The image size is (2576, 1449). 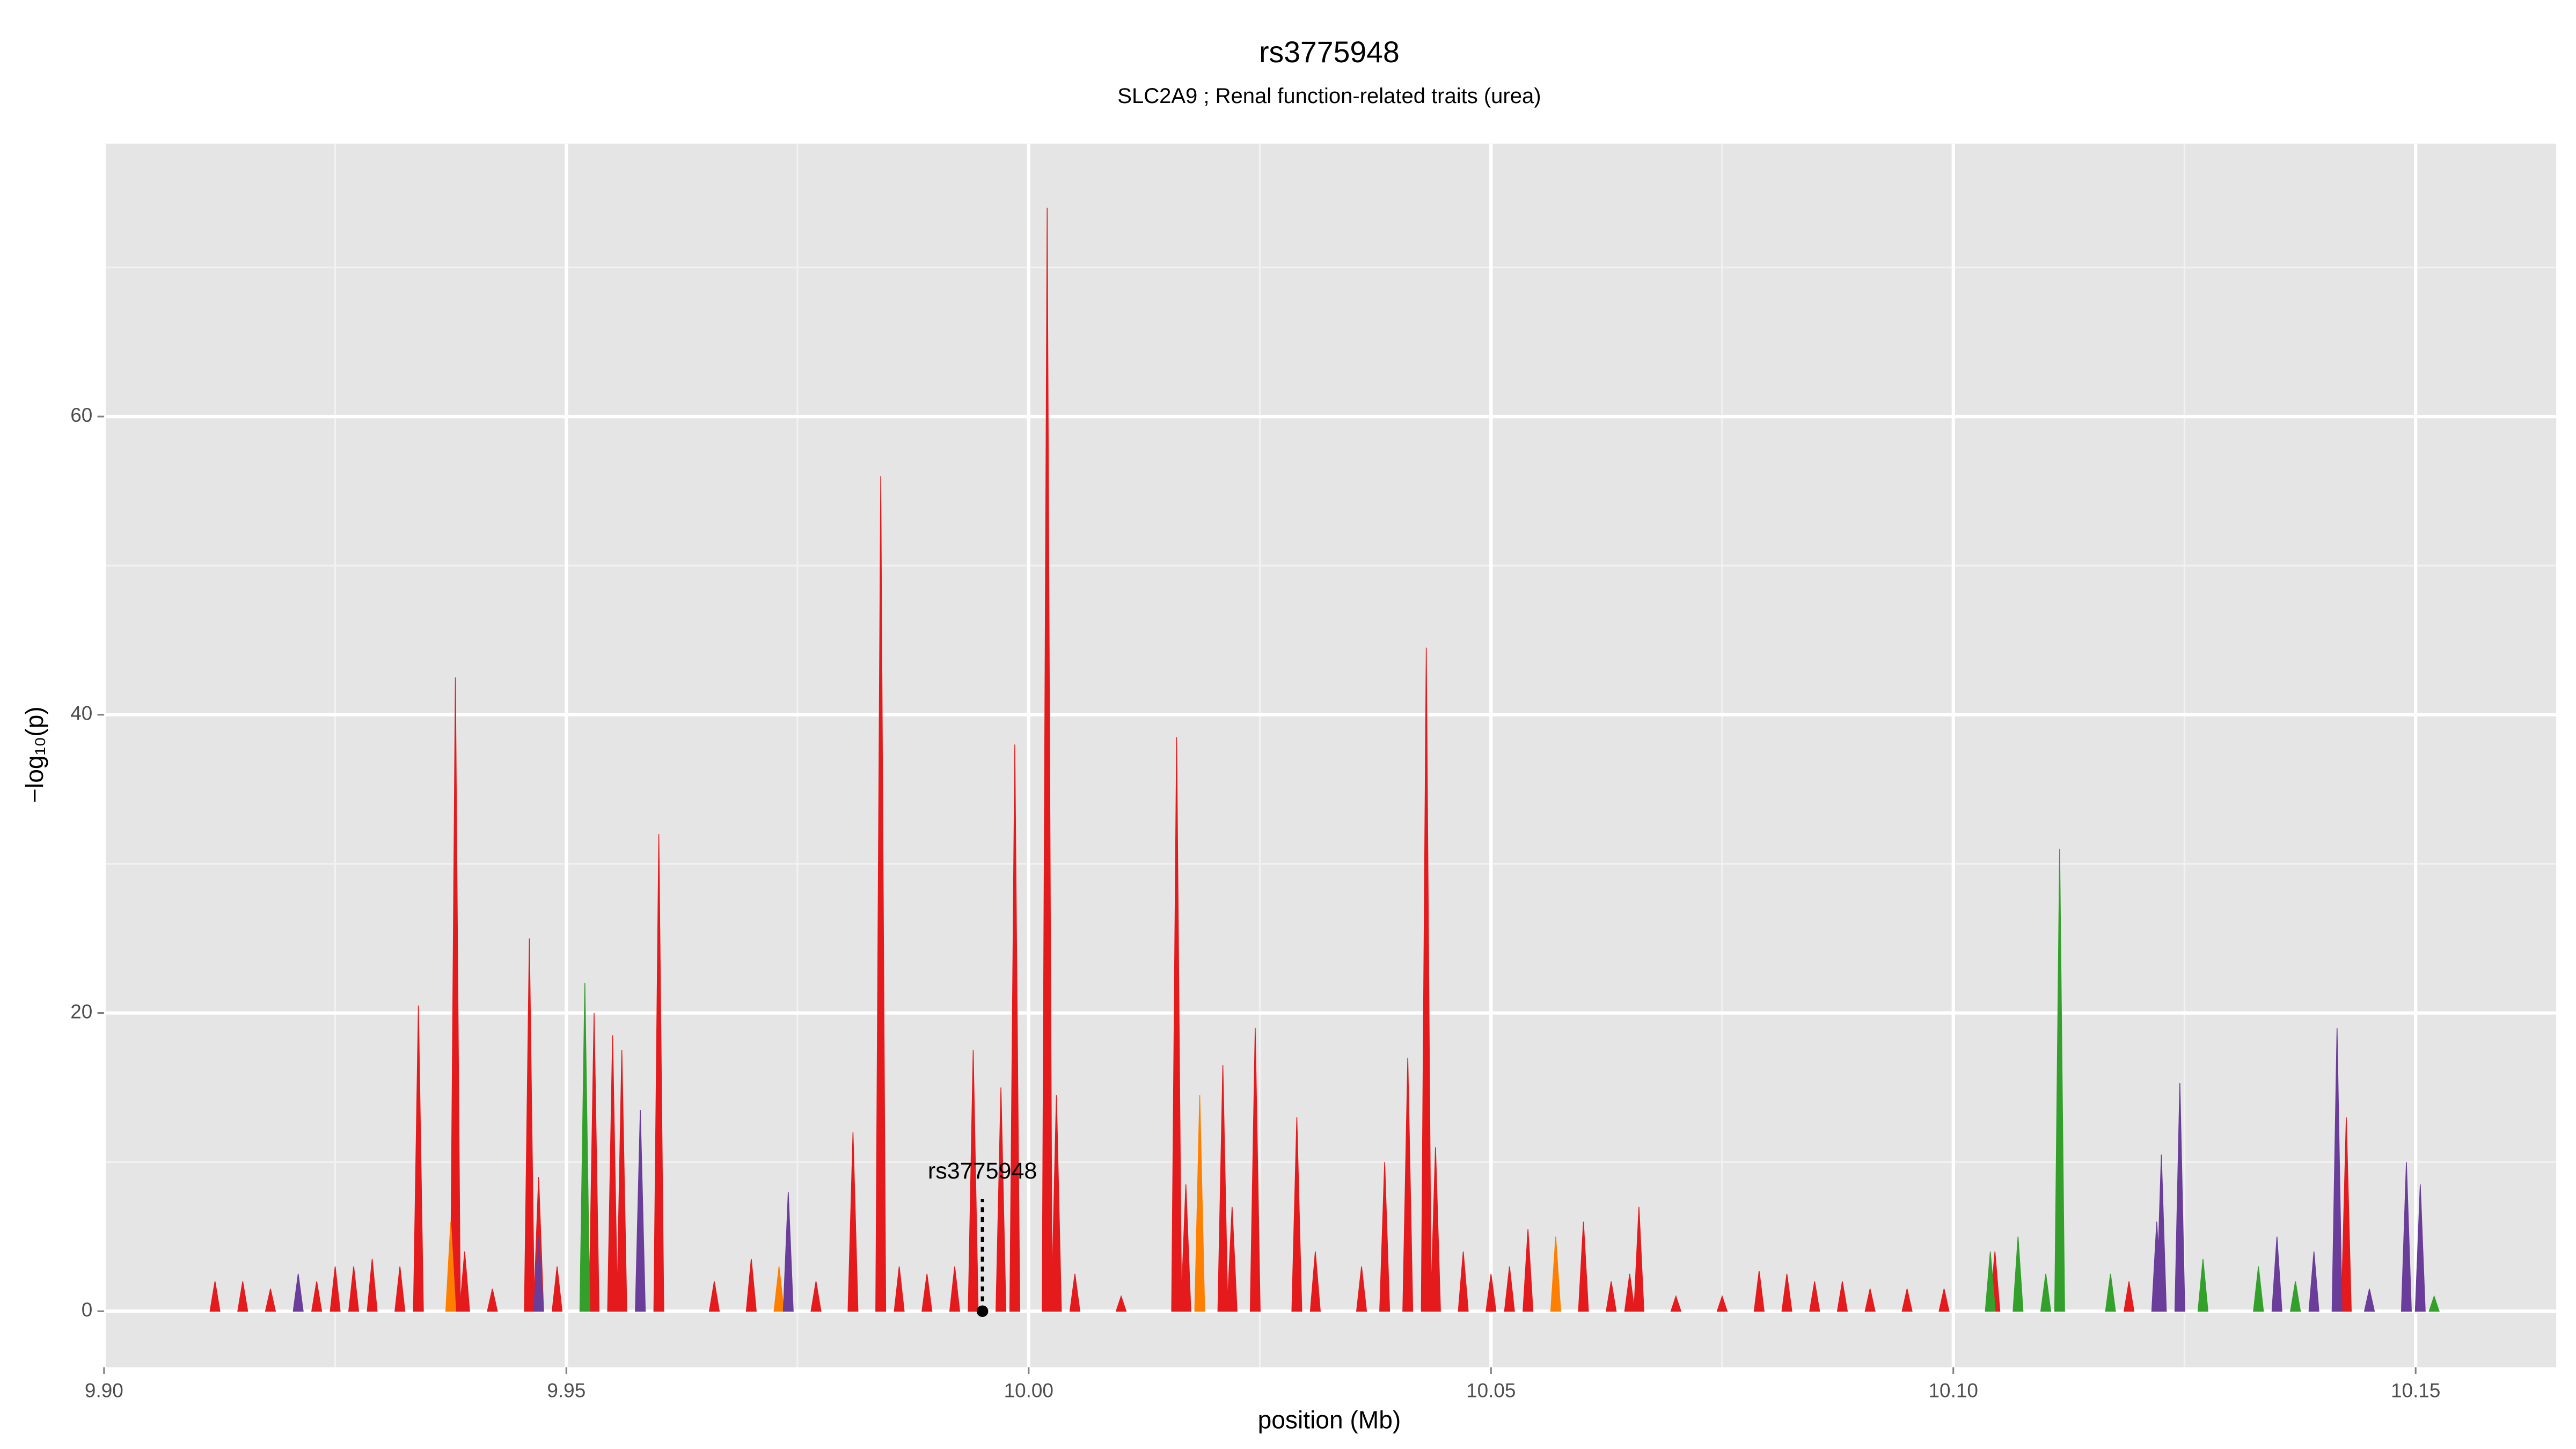 I want to click on y-axis-label: −log₁₀(p), so click(x=34, y=754).